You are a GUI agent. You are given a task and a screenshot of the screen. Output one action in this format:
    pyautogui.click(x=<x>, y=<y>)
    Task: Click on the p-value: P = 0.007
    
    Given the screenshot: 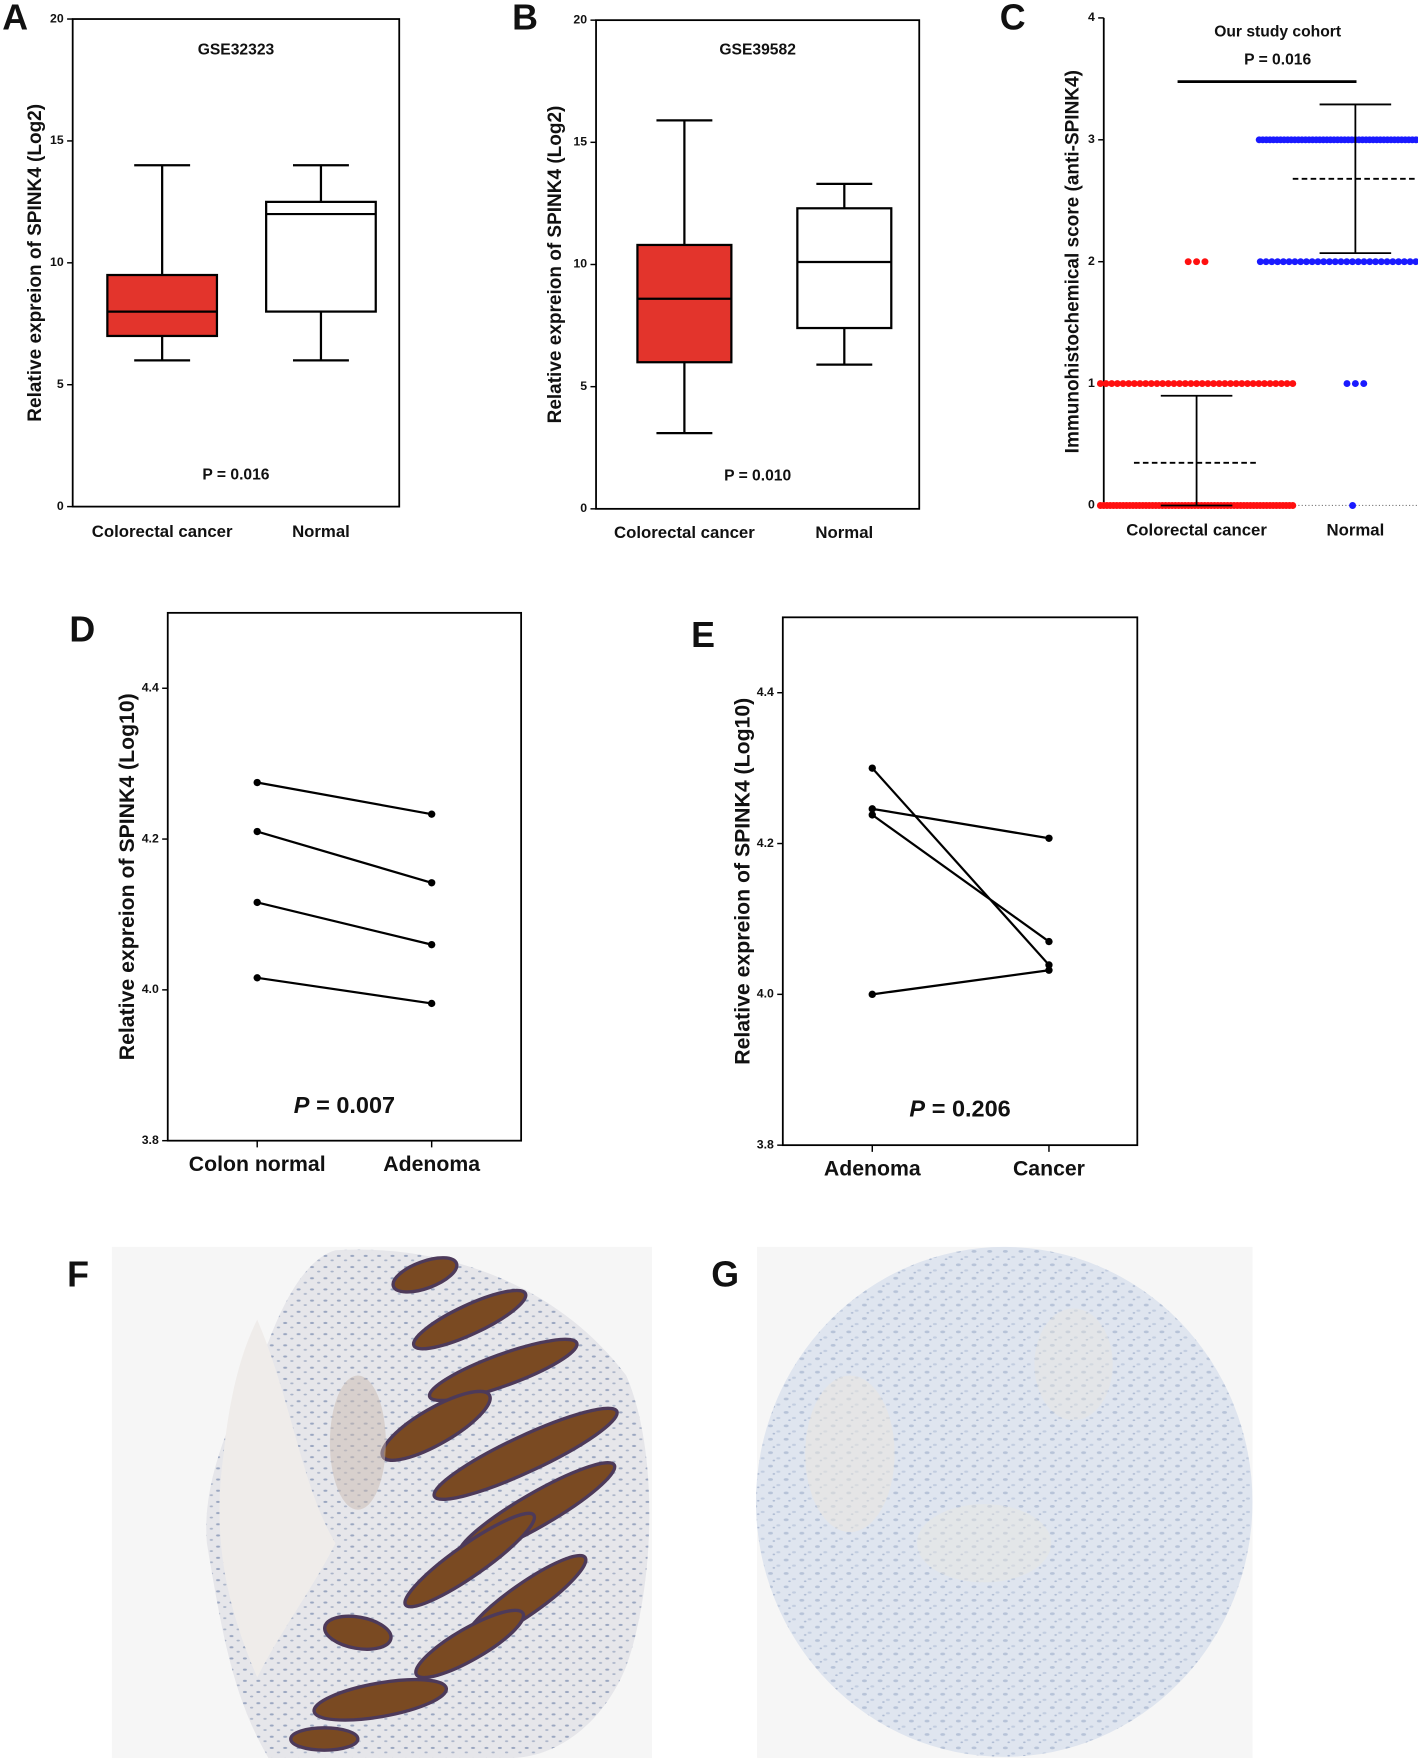 What is the action you would take?
    pyautogui.click(x=344, y=1105)
    